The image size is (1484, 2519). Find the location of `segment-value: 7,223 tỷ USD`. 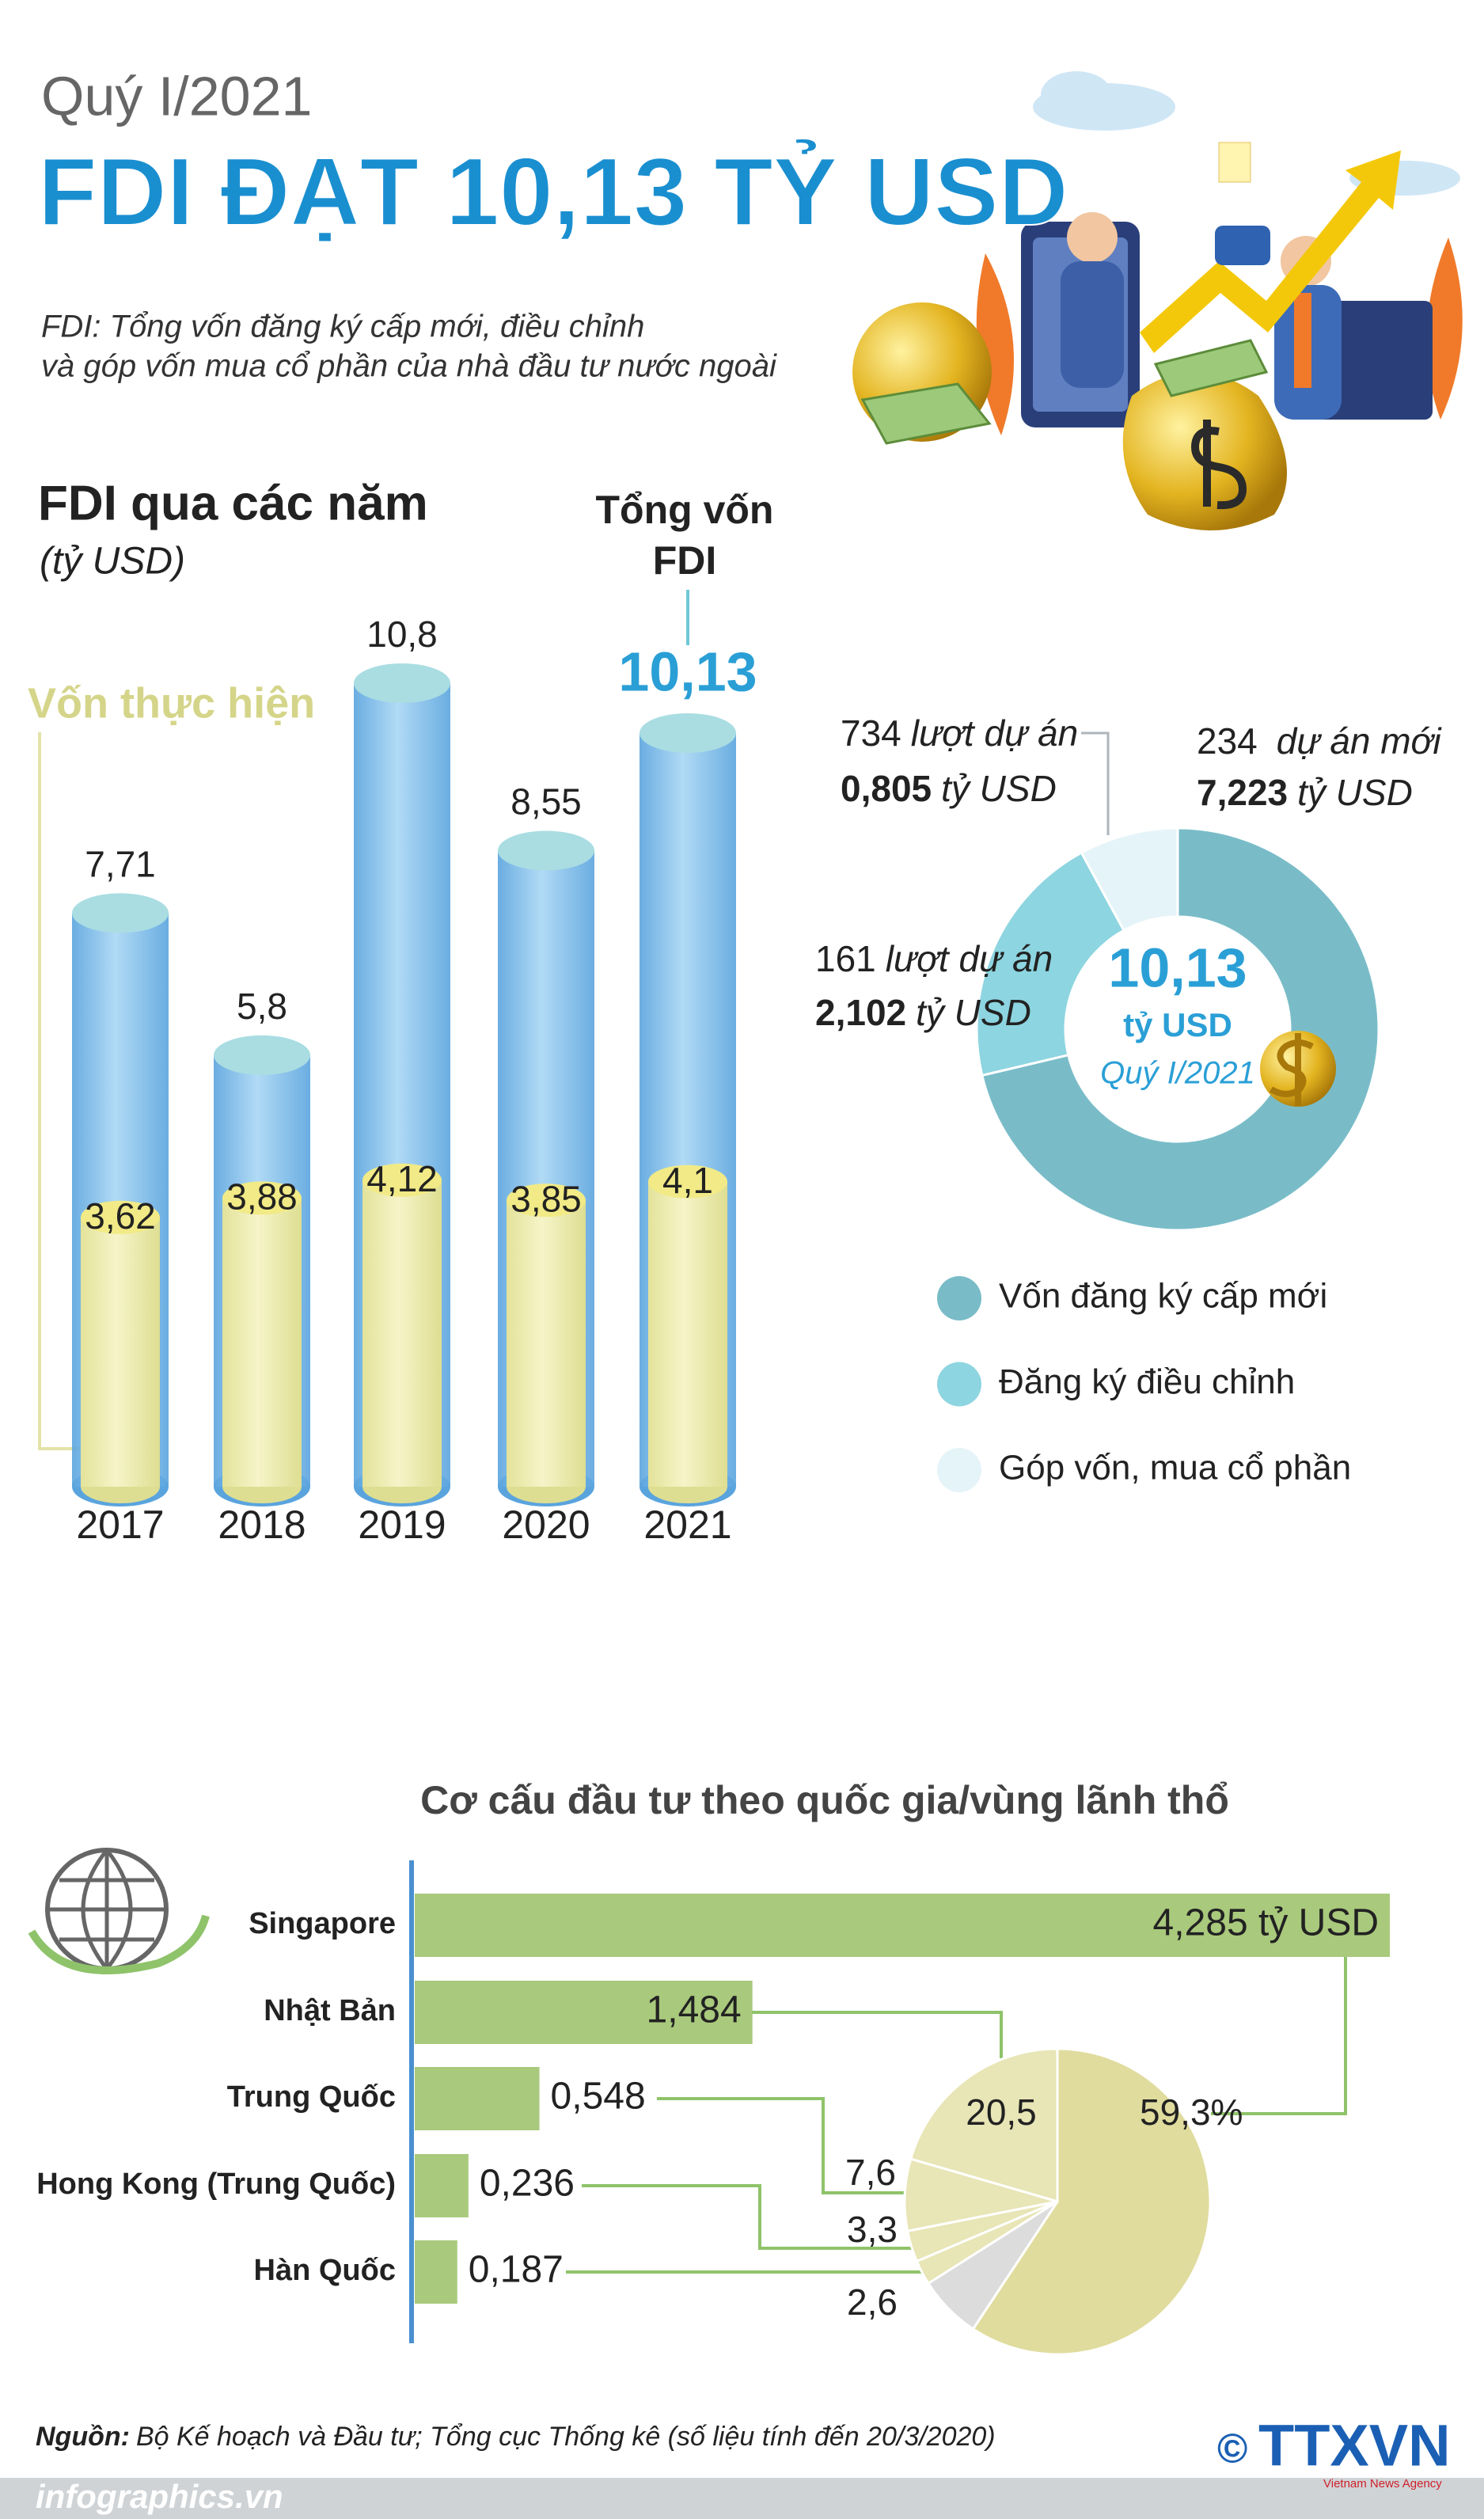

segment-value: 7,223 tỷ USD is located at coordinates (1305, 792).